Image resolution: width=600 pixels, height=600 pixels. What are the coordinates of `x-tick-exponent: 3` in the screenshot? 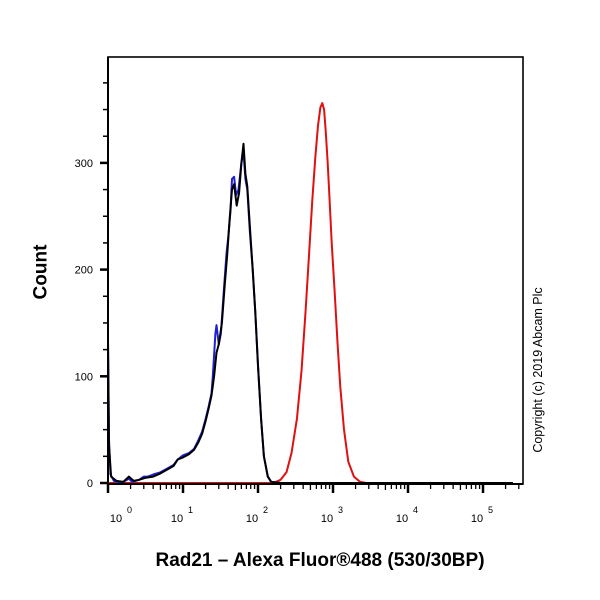 It's located at (340, 510).